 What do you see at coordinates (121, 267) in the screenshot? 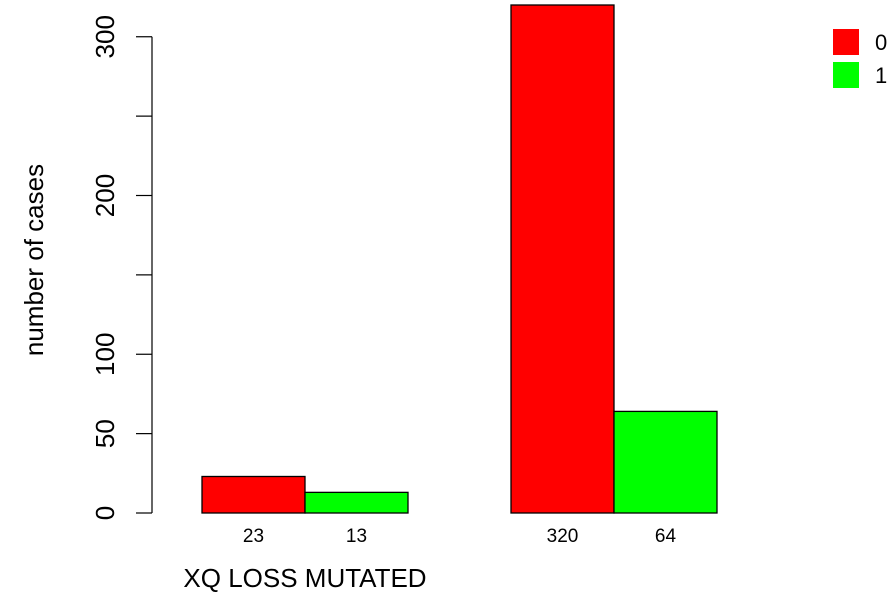
I see `y-axis: 0 50 100 200 300` at bounding box center [121, 267].